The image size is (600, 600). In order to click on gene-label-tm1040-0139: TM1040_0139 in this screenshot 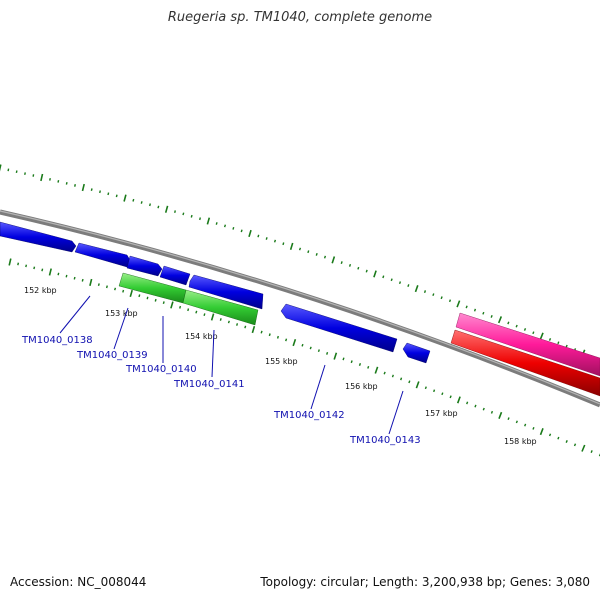, I will do `click(112, 355)`.